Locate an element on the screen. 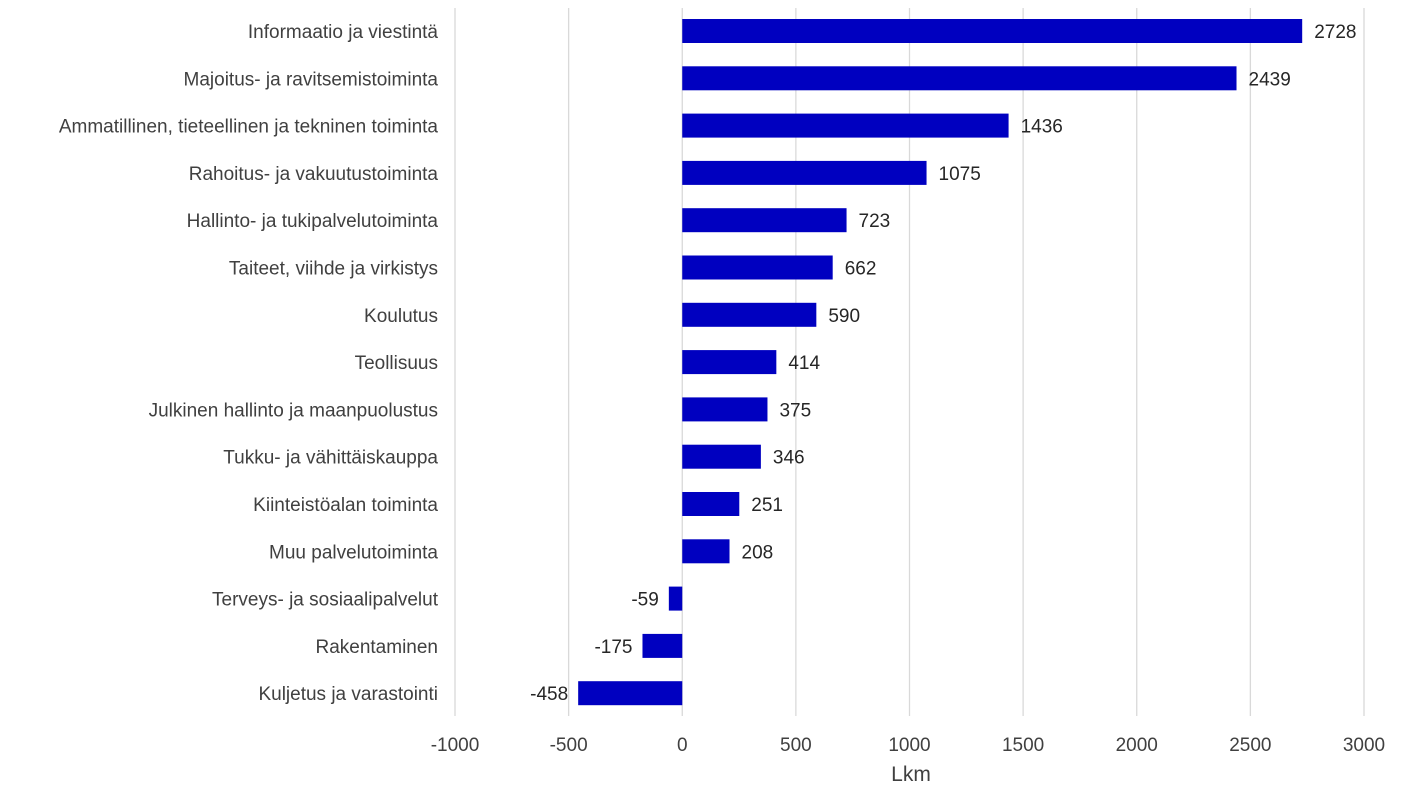  data-label: -175 is located at coordinates (613, 647).